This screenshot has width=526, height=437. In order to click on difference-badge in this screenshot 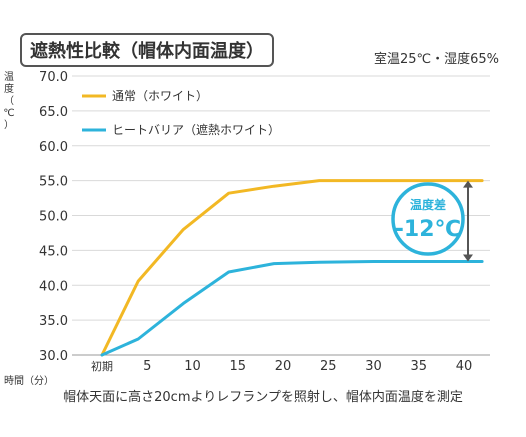, I will do `click(428, 219)`.